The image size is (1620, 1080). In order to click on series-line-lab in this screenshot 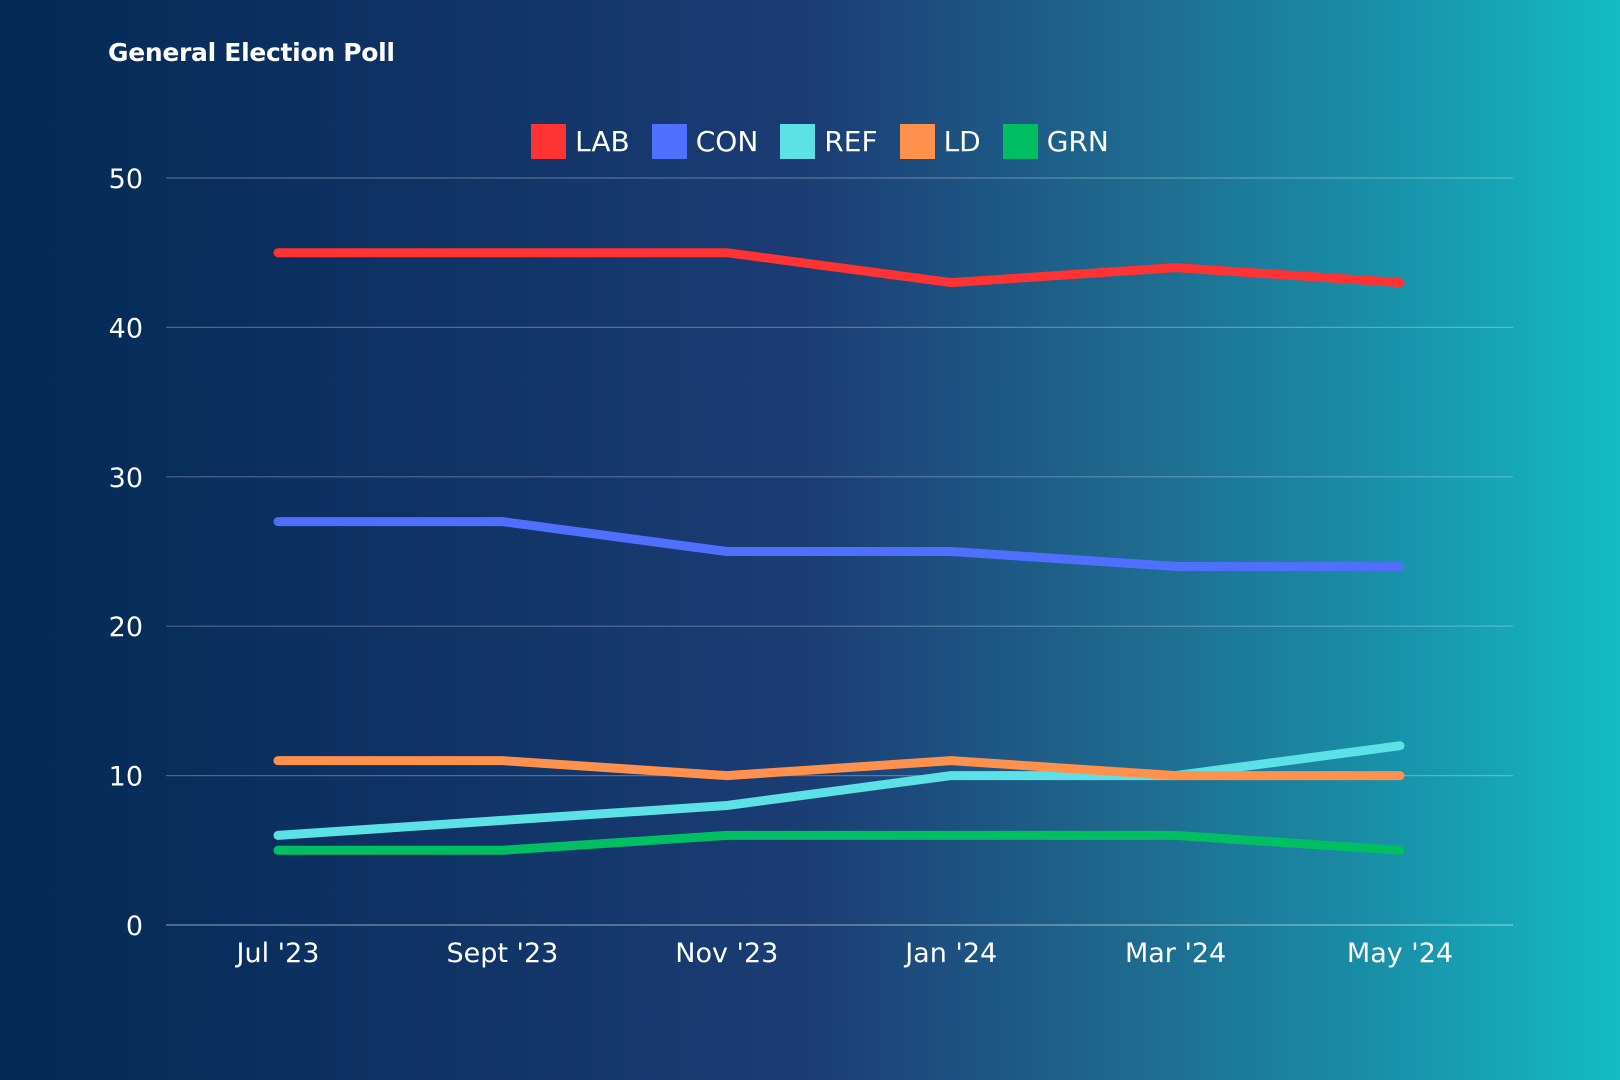, I will do `click(839, 268)`.